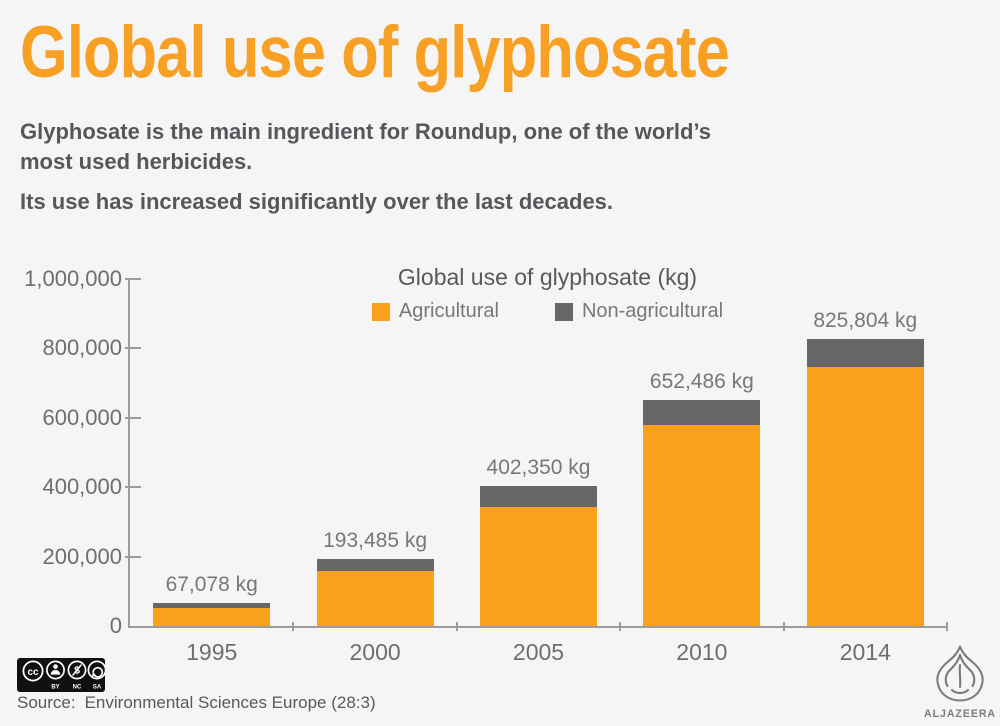  What do you see at coordinates (865, 652) in the screenshot?
I see `x-axis-label: 2014` at bounding box center [865, 652].